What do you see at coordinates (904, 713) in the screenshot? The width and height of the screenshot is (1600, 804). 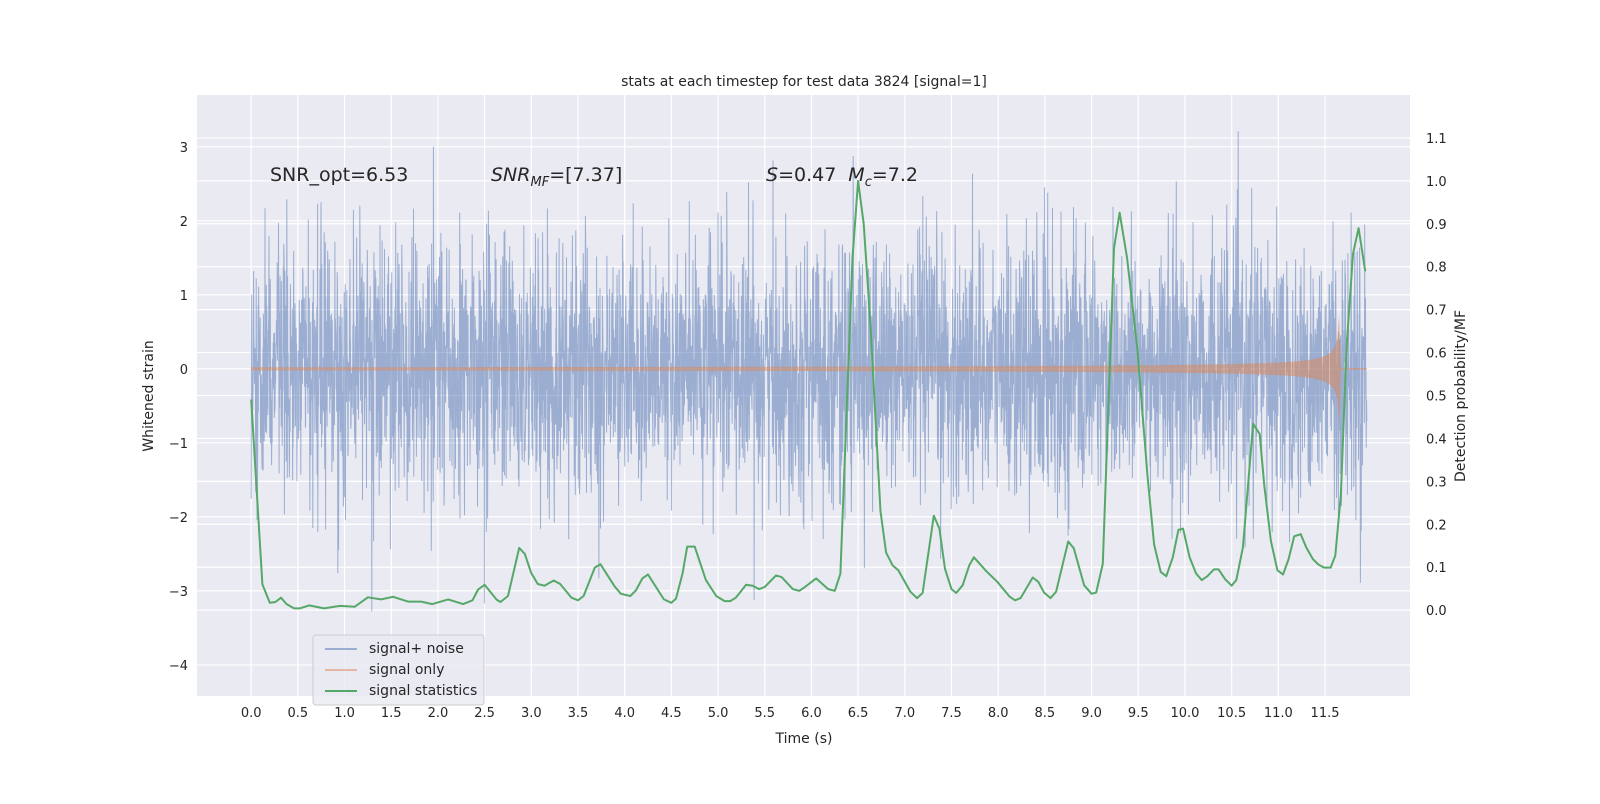 I see `x-tick-label: 7.0` at bounding box center [904, 713].